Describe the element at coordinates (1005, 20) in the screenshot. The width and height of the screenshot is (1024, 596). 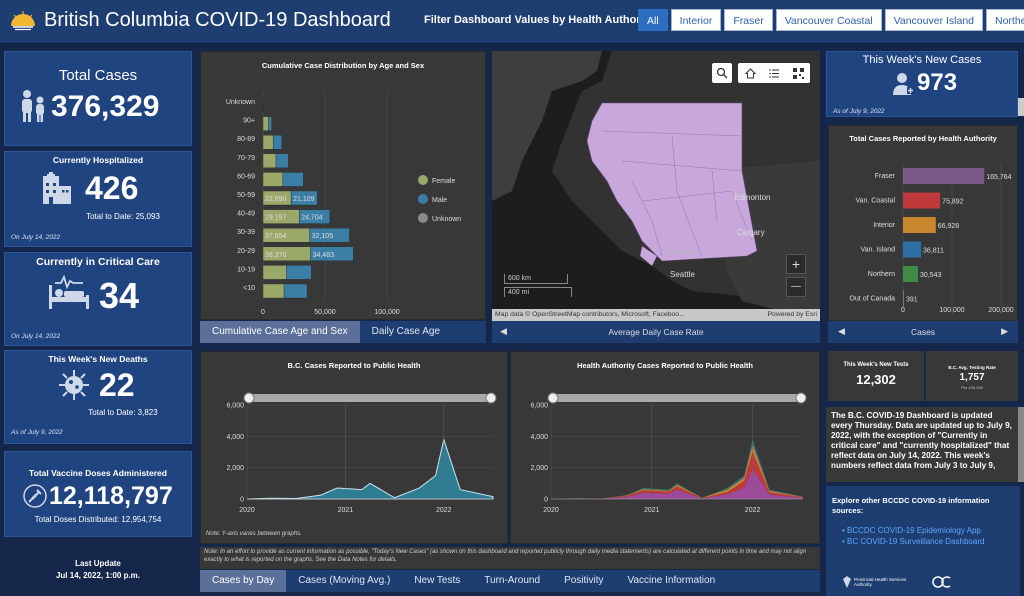
I see `filter-northern: Northern` at that location.